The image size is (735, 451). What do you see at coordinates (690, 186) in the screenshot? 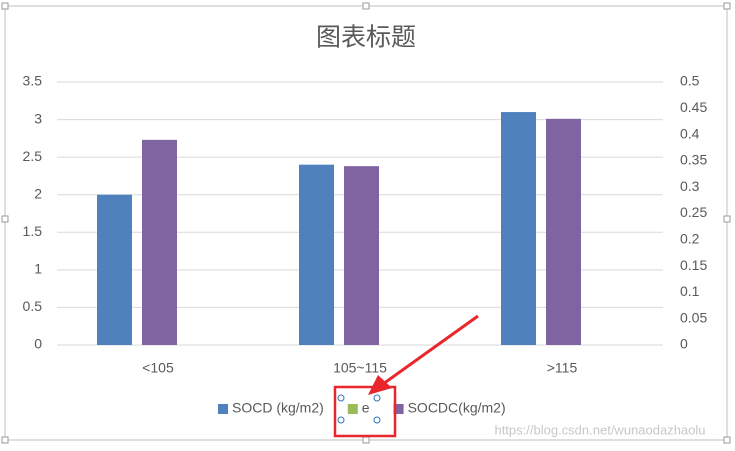
I see `y2-tick-label: 0.3` at bounding box center [690, 186].